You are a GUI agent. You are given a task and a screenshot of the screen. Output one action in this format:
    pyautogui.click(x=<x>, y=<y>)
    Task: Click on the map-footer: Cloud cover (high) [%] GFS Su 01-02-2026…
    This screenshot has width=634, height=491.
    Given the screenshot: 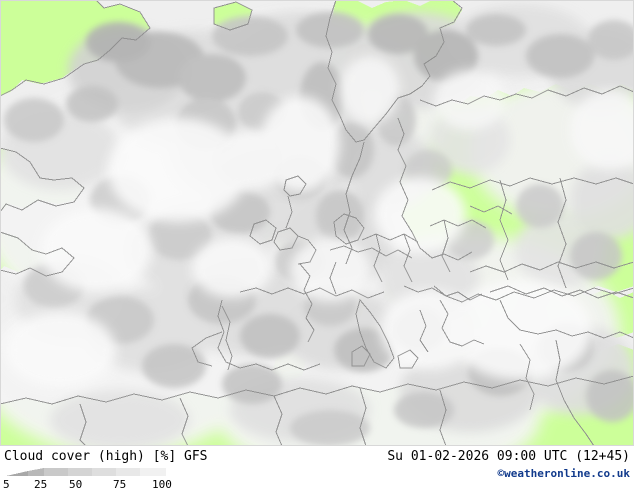 What is the action you would take?
    pyautogui.click(x=317, y=468)
    